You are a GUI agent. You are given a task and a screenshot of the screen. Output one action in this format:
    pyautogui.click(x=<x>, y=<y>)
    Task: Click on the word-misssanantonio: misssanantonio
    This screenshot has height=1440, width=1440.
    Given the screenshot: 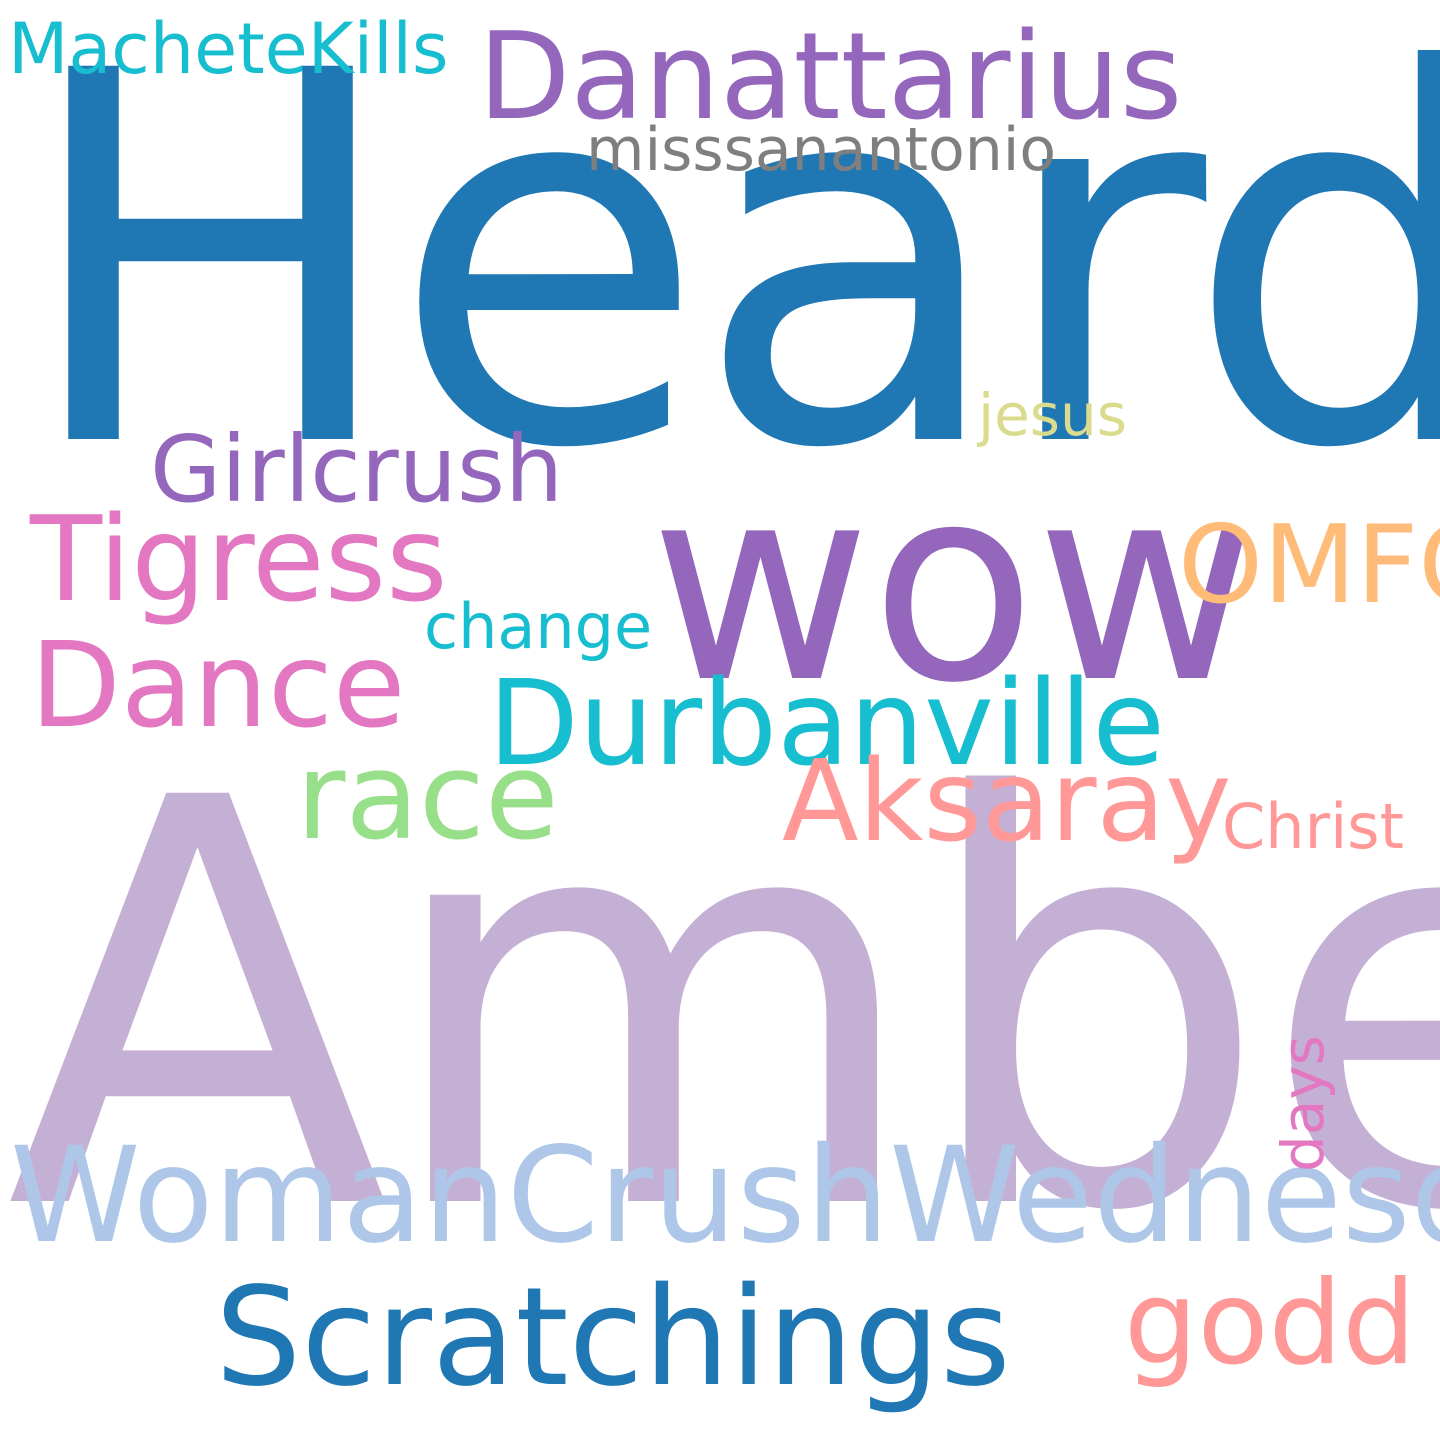 What is the action you would take?
    pyautogui.click(x=821, y=150)
    